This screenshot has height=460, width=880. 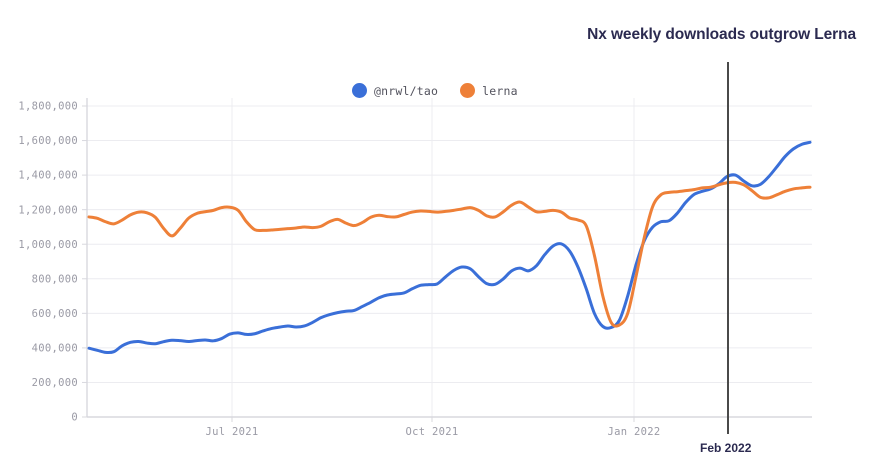 I want to click on svg-text: 1,000,000, so click(x=48, y=245).